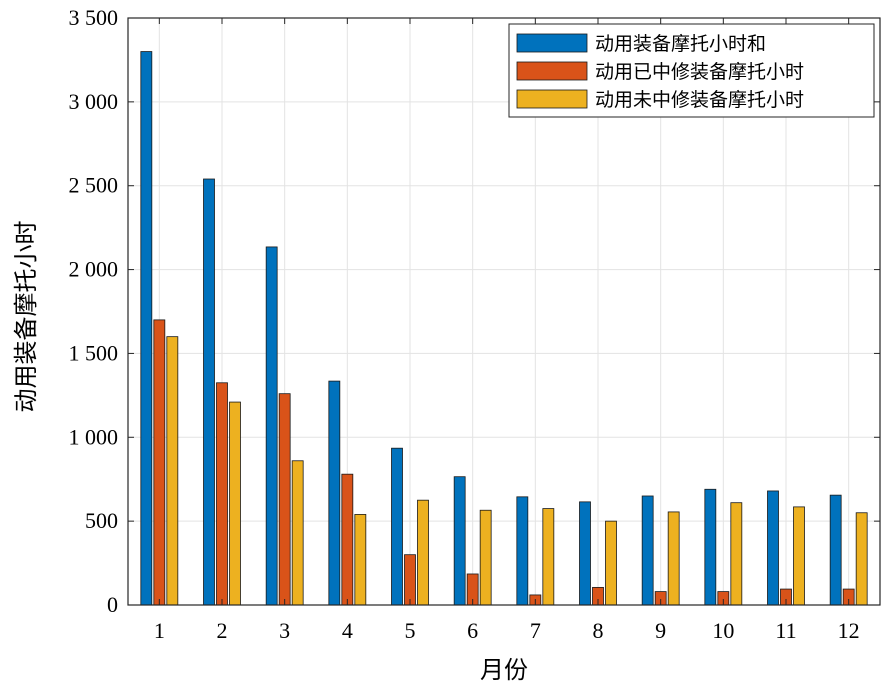 The height and width of the screenshot is (688, 887). I want to click on x-tick-label: 8, so click(598, 630).